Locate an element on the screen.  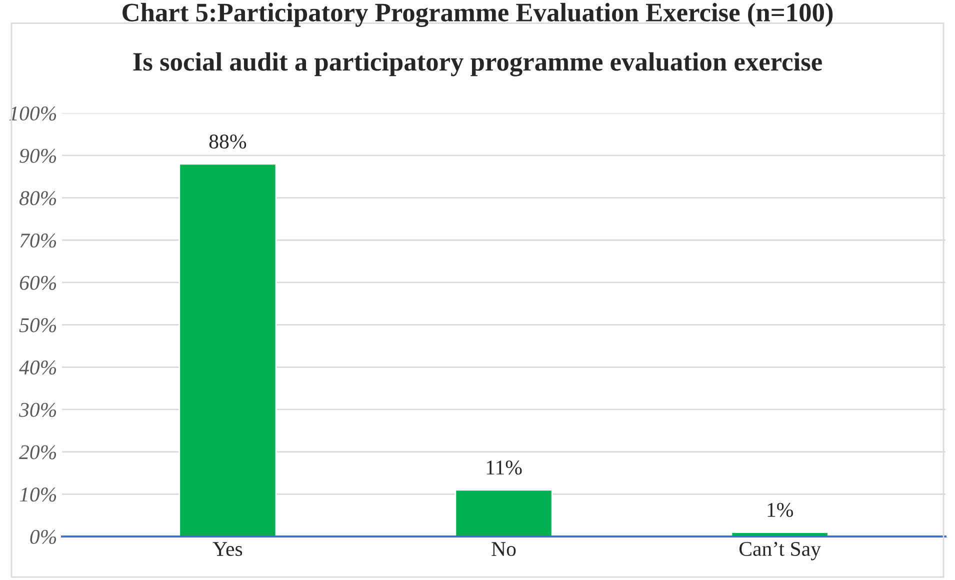
data-label: 1% is located at coordinates (780, 509).